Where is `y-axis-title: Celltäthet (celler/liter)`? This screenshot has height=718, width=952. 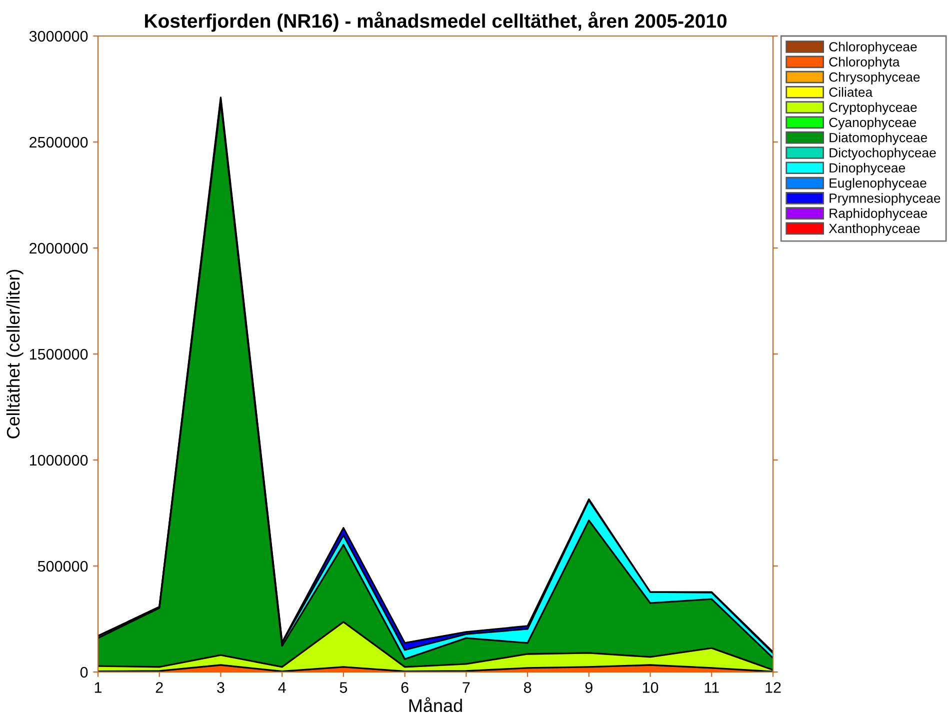 y-axis-title: Celltäthet (celler/liter) is located at coordinates (15, 354).